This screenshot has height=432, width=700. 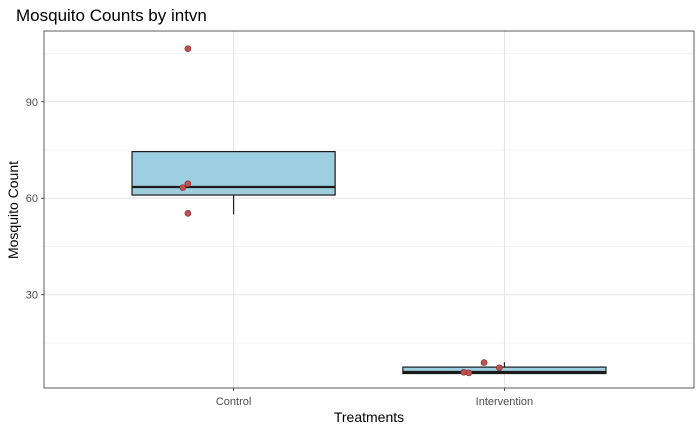 I want to click on x-axis: Control Intervention, so click(x=374, y=398).